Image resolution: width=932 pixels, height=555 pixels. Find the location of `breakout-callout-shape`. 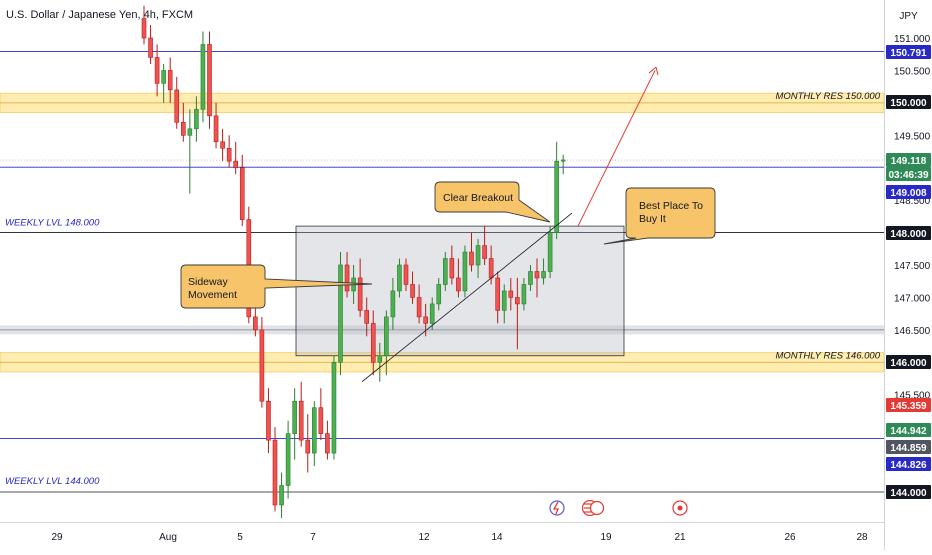

breakout-callout-shape is located at coordinates (492, 202).